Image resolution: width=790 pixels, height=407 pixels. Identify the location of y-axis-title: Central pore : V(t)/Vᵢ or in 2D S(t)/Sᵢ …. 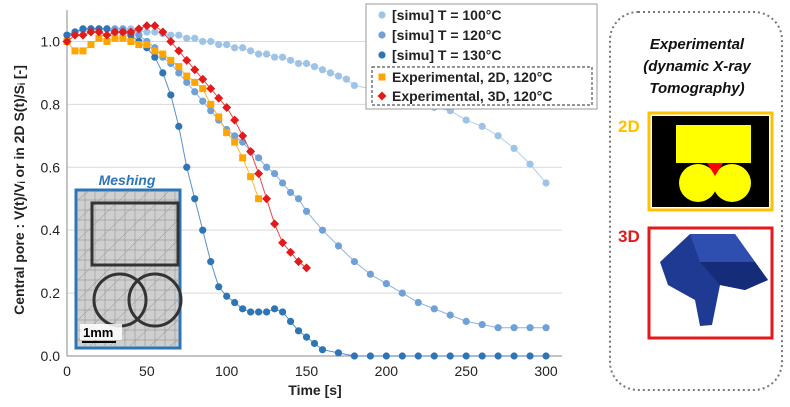
(19, 190).